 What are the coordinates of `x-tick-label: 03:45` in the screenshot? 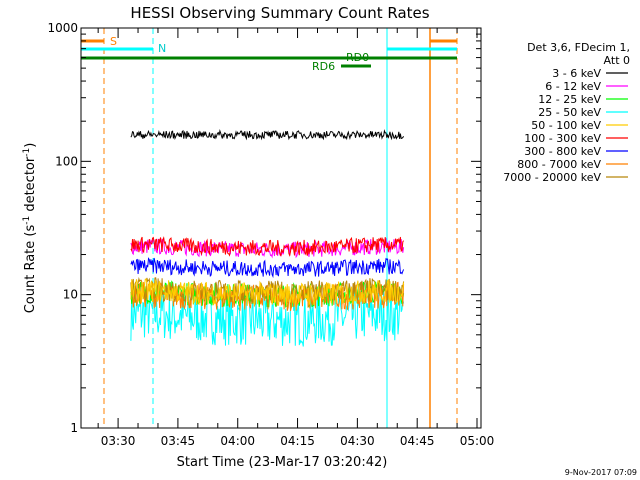 It's located at (178, 441).